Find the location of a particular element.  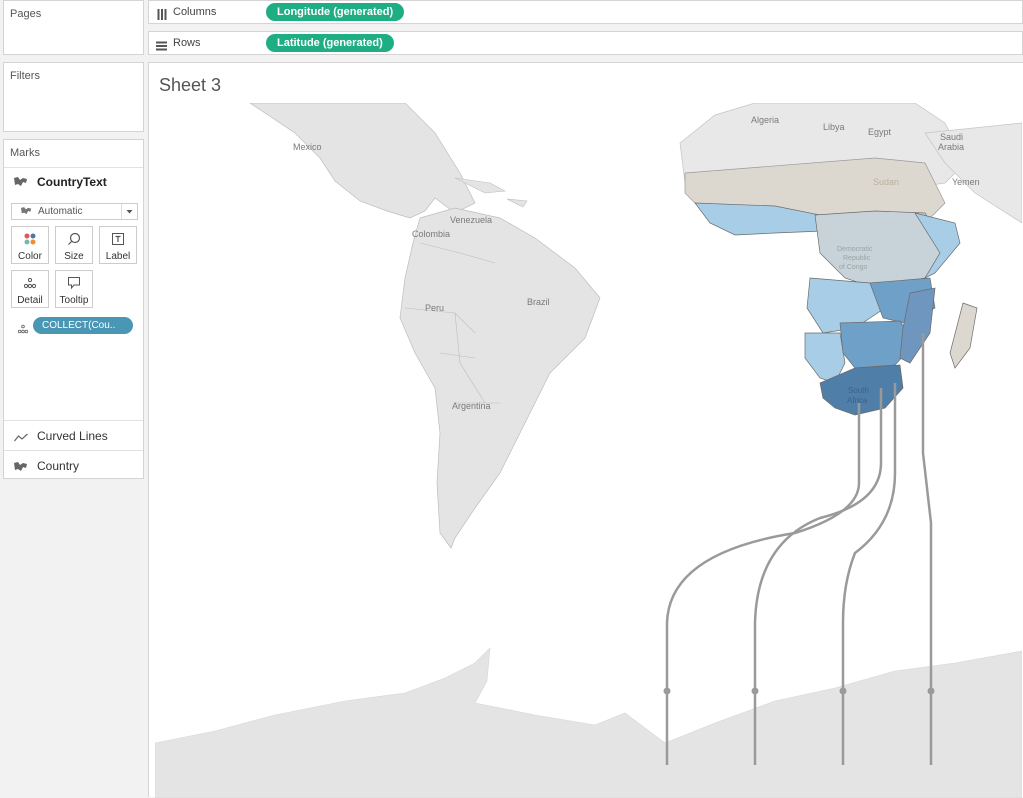

layer-curved-lines-label: Curved Lines is located at coordinates (72, 436).